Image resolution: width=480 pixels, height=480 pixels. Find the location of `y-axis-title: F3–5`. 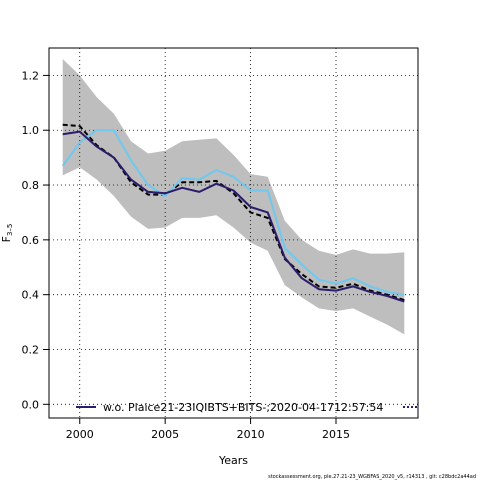

y-axis-title: F3–5 is located at coordinates (7, 233).